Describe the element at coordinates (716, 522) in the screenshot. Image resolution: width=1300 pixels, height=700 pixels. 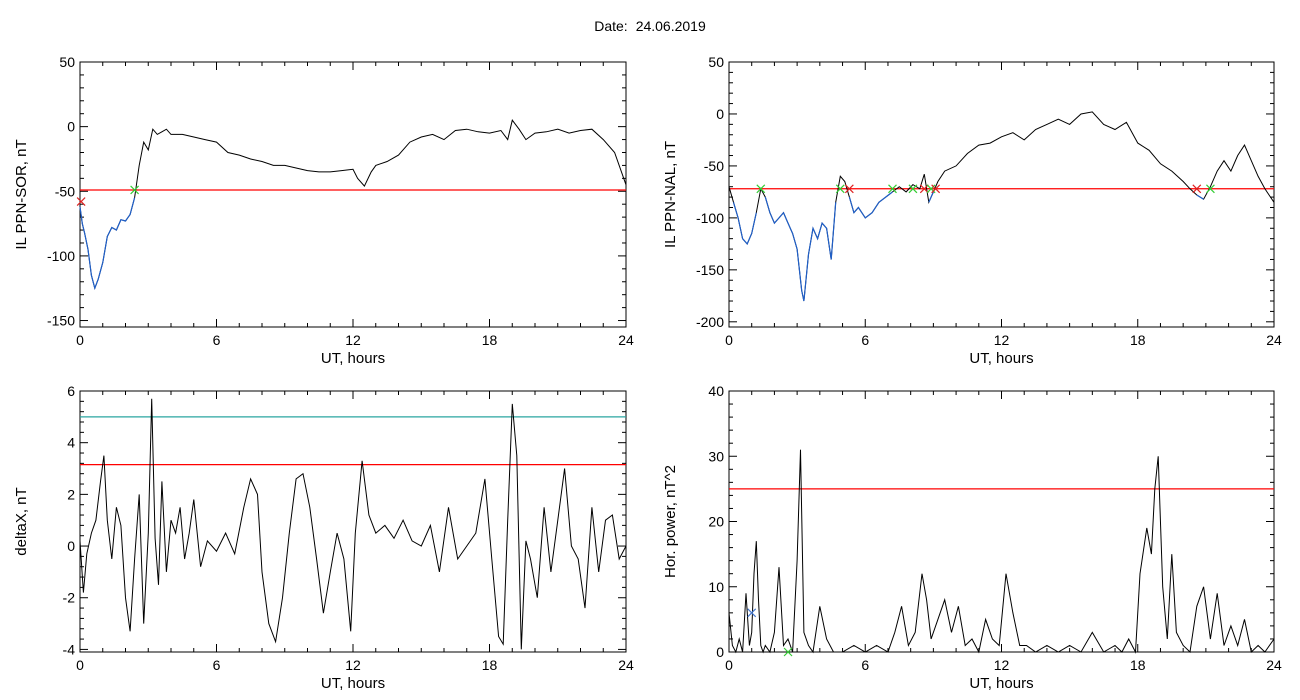
I see `y-tick-label: 20` at that location.